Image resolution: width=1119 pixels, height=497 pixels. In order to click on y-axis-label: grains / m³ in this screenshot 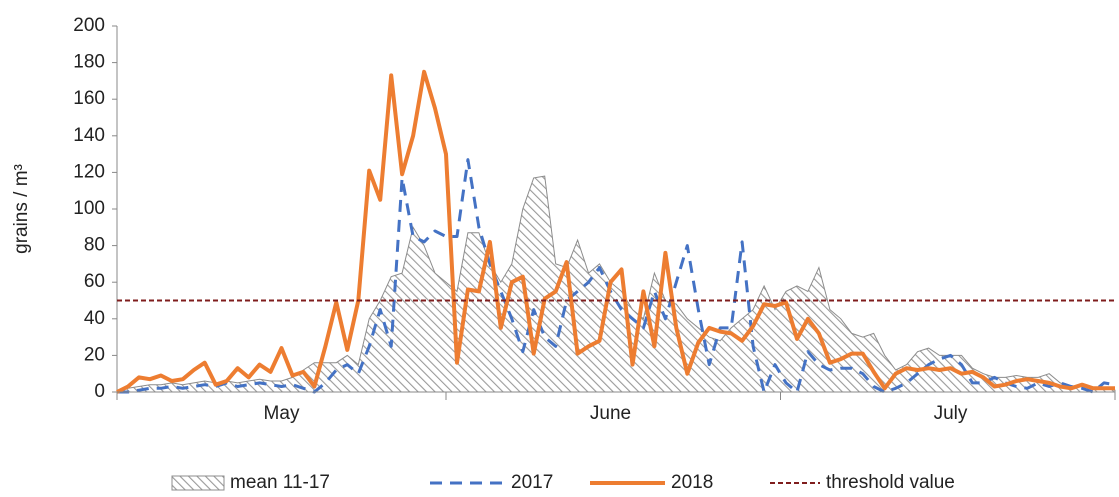, I will do `click(21, 209)`.